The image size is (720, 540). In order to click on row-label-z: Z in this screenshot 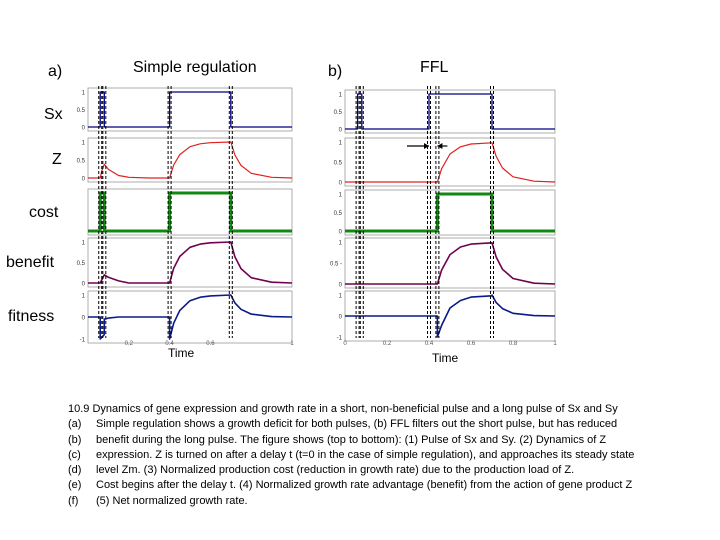, I will do `click(57, 159)`.